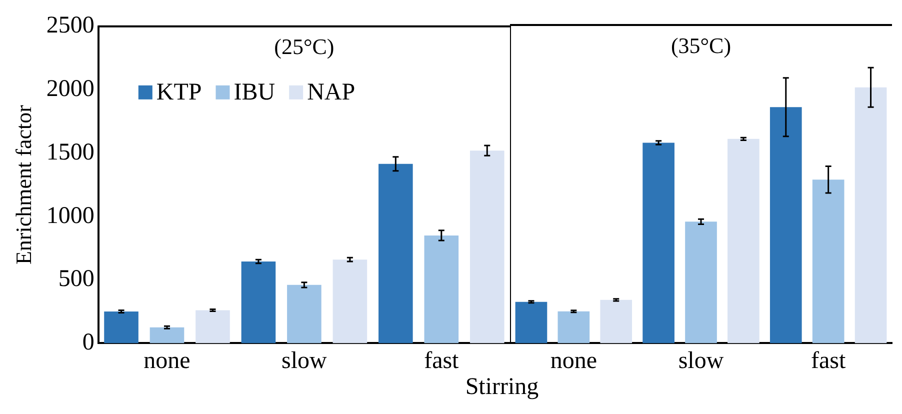 The height and width of the screenshot is (414, 902). Describe the element at coordinates (331, 93) in the screenshot. I see `legend-label: NAP` at that location.